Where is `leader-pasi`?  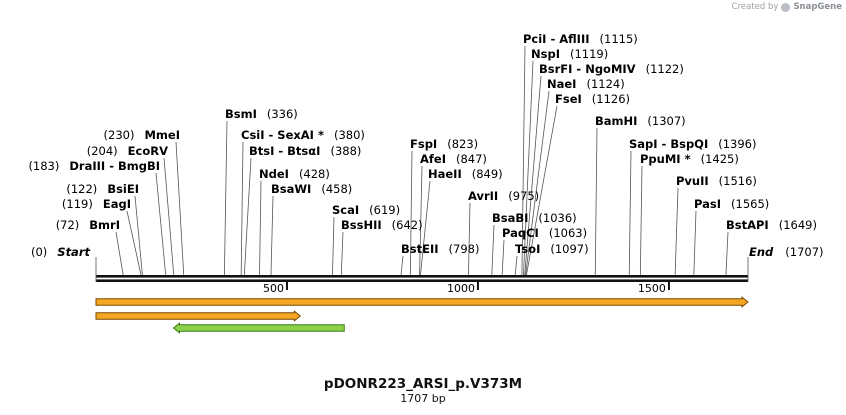 leader-pasi is located at coordinates (695, 244).